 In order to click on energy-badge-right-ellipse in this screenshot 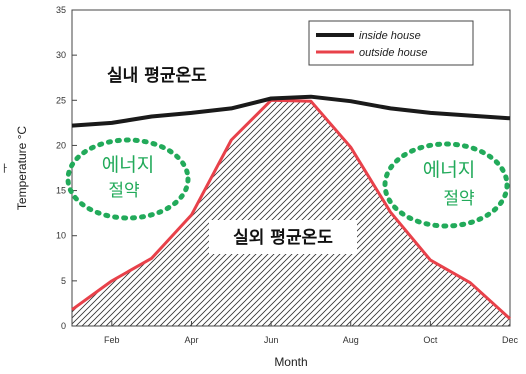, I will do `click(446, 185)`.